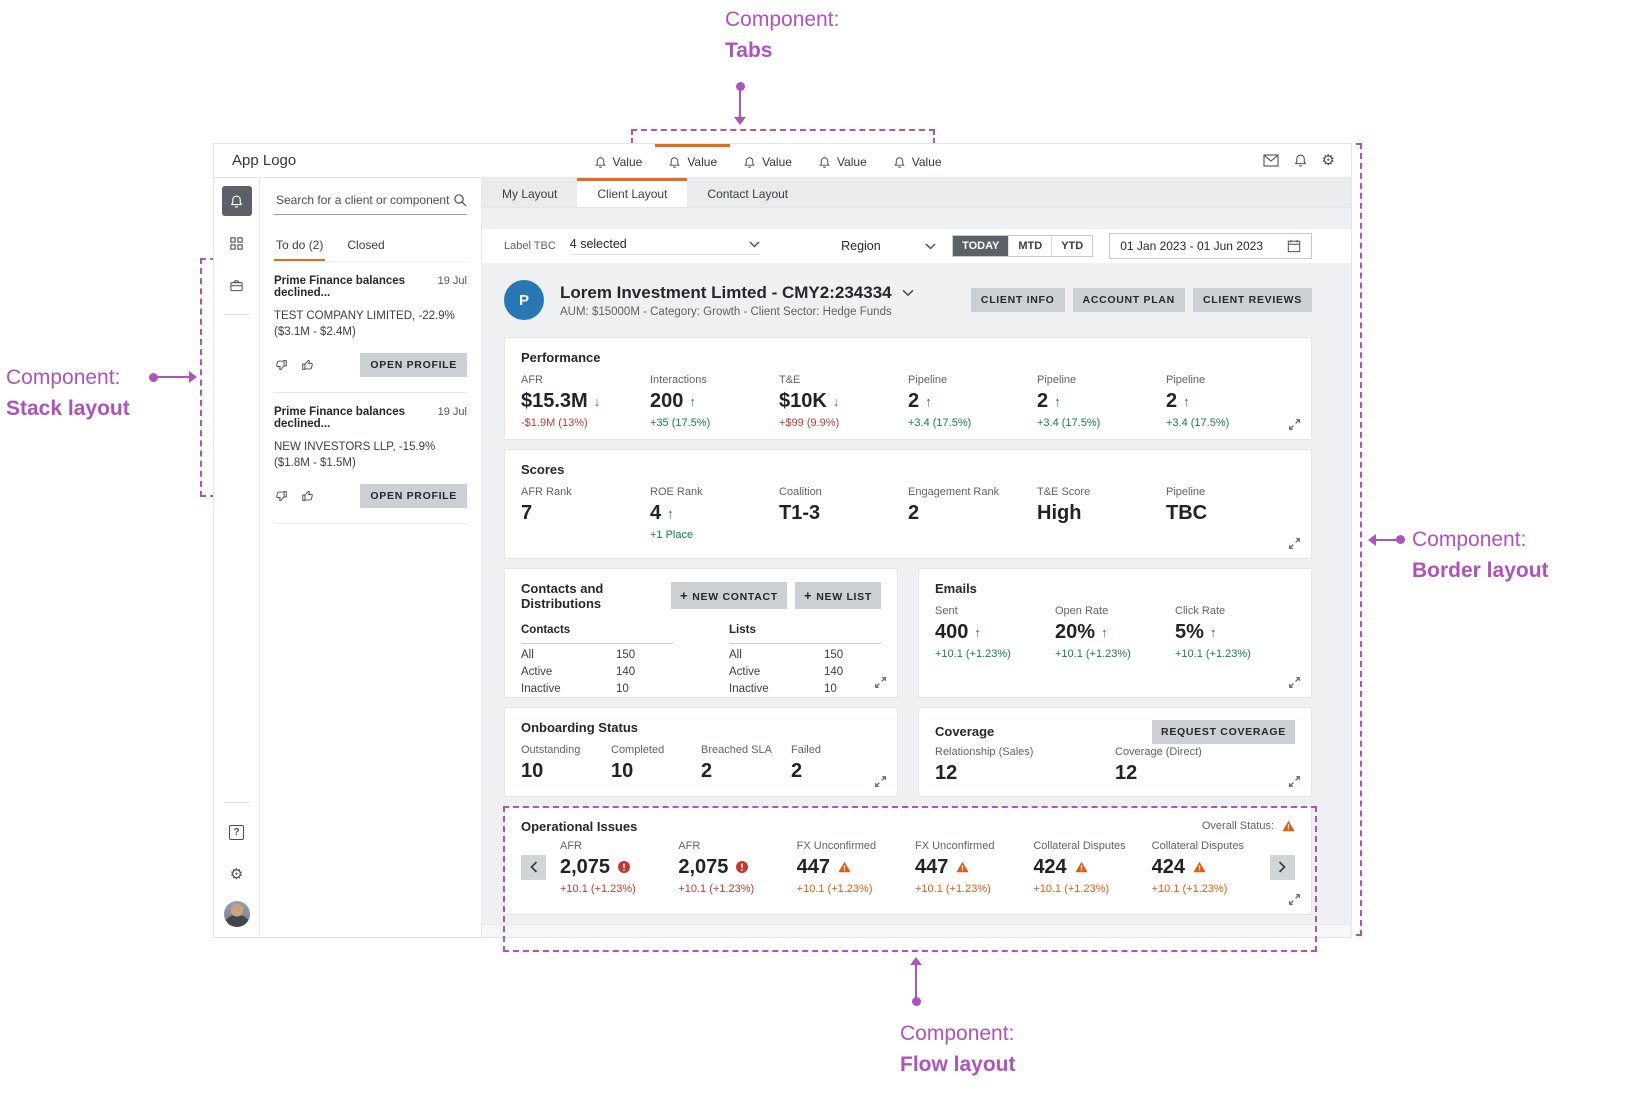  Describe the element at coordinates (68, 393) in the screenshot. I see `annotation-stack: Component: Stack layout` at that location.